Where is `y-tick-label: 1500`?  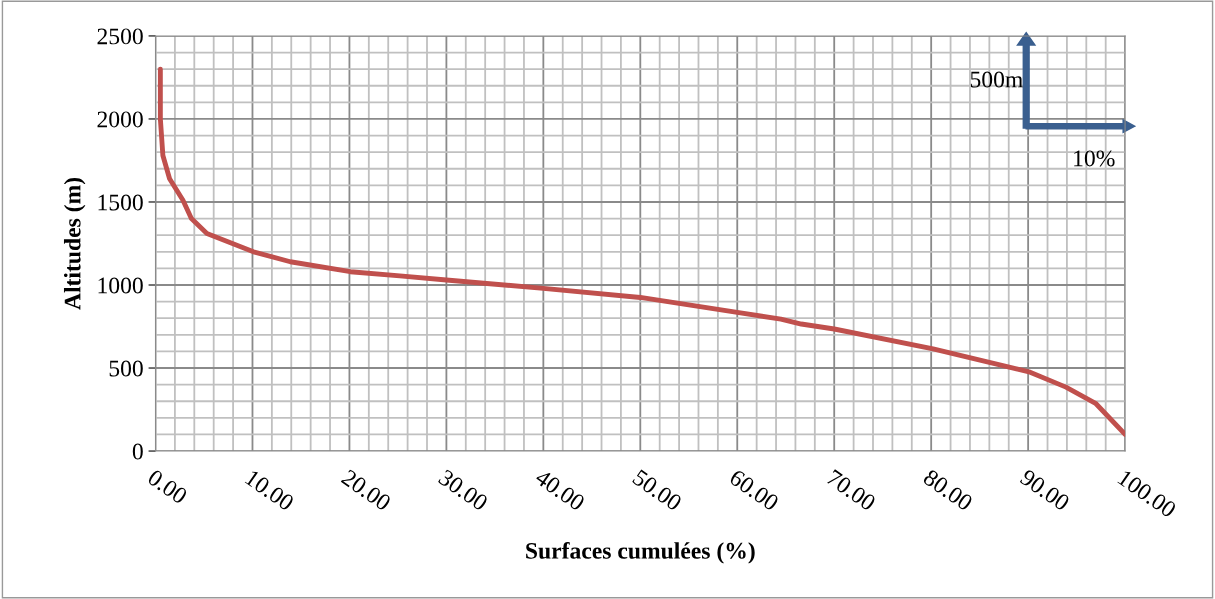 y-tick-label: 1500 is located at coordinates (120, 202).